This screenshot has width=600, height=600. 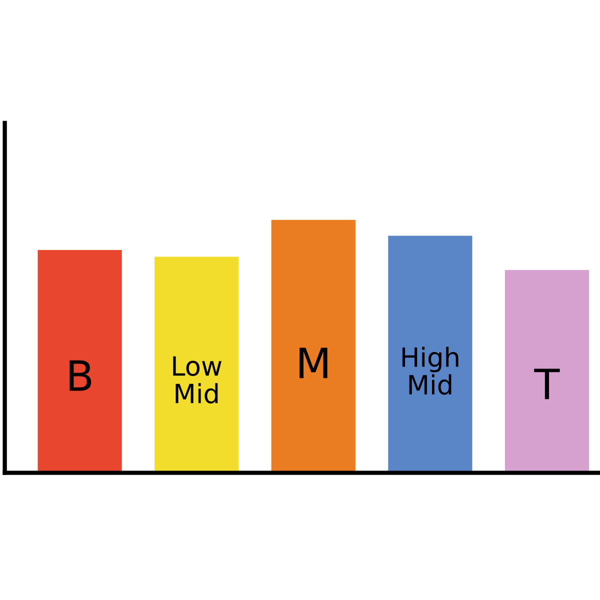 What do you see at coordinates (547, 384) in the screenshot?
I see `x-tick-label: T` at bounding box center [547, 384].